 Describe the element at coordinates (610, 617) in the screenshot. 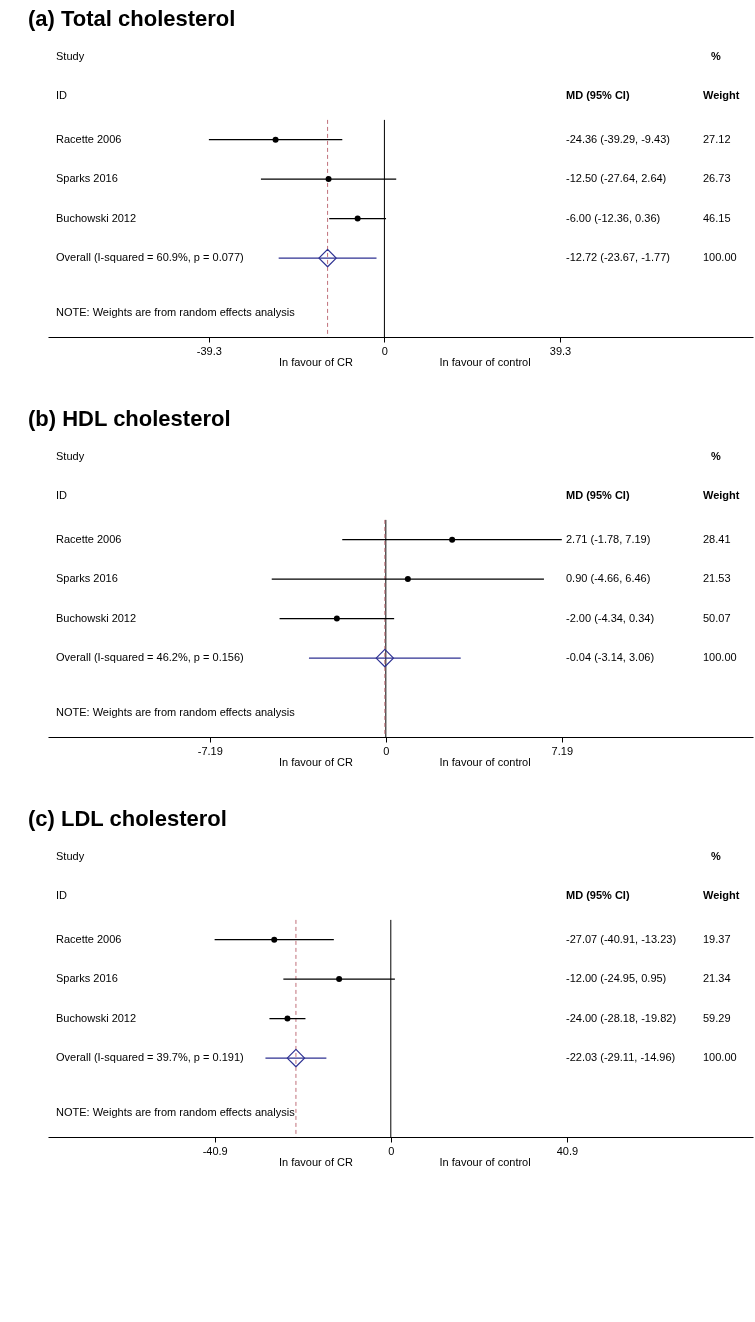

I see `annotation: -2.00 (-4.34, 0.34)` at that location.